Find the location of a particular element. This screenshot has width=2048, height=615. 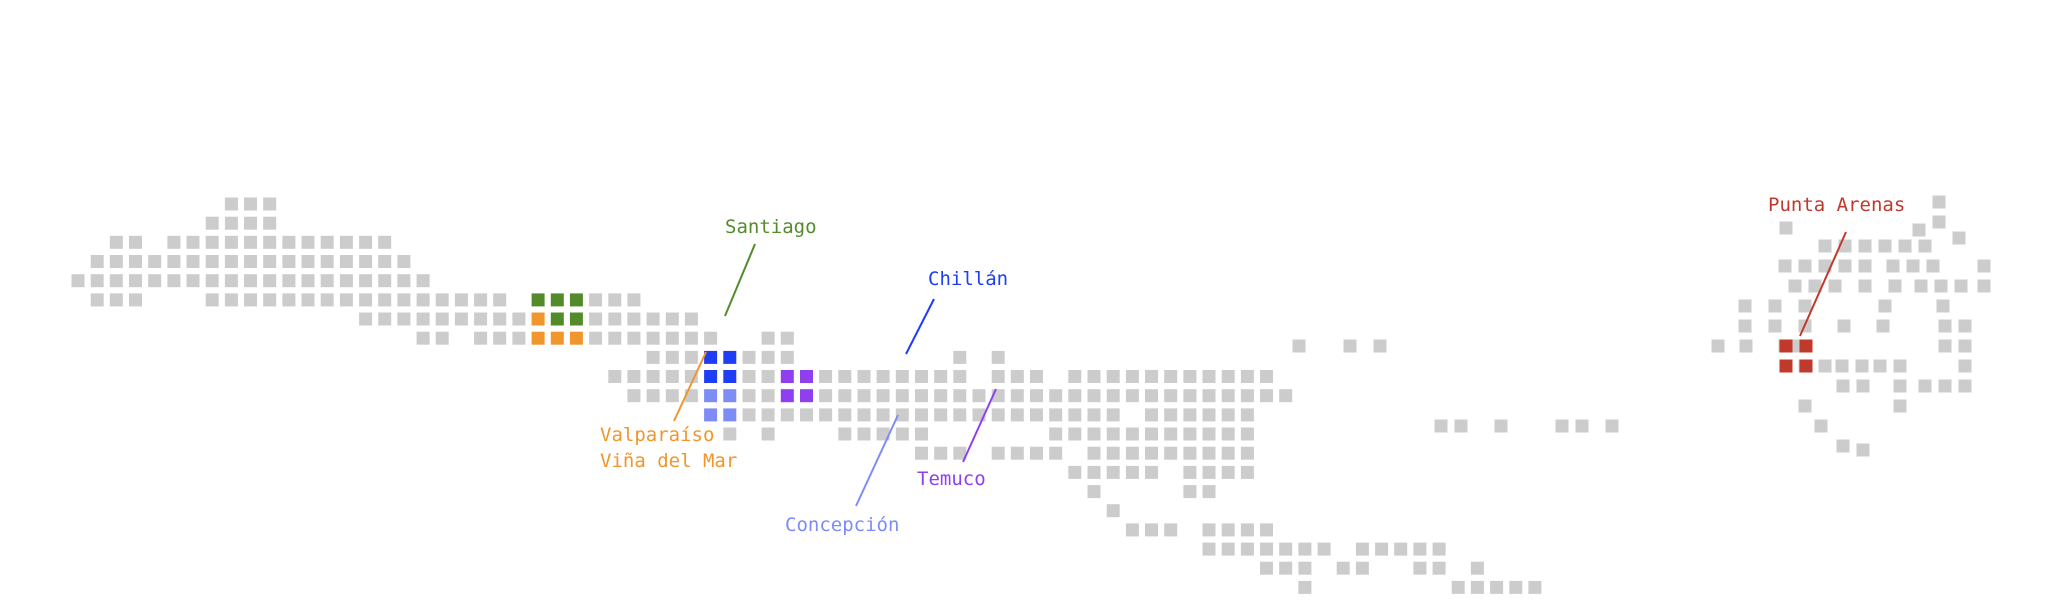

city-cell-temuco is located at coordinates (806, 376).